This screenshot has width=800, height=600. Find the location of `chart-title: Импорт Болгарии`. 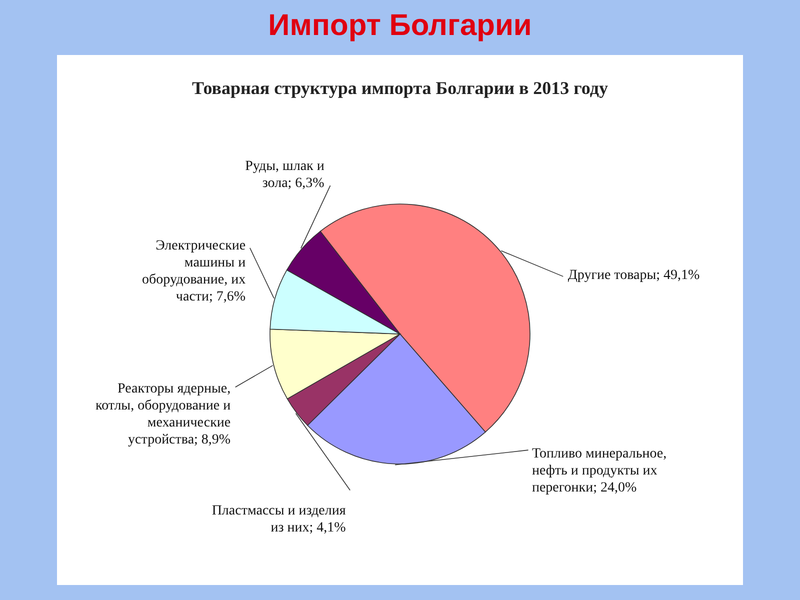

chart-title: Импорт Болгарии is located at coordinates (400, 25).